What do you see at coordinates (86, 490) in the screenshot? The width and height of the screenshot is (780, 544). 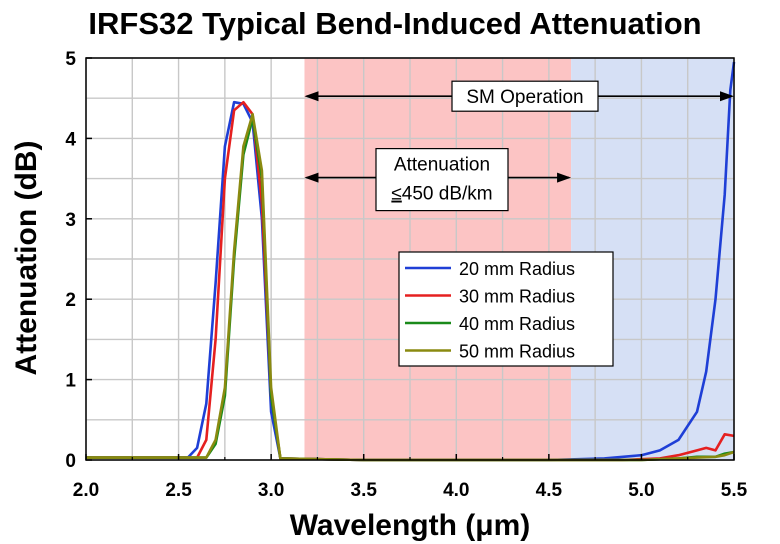 I see `x-tick-label: 2.0` at bounding box center [86, 490].